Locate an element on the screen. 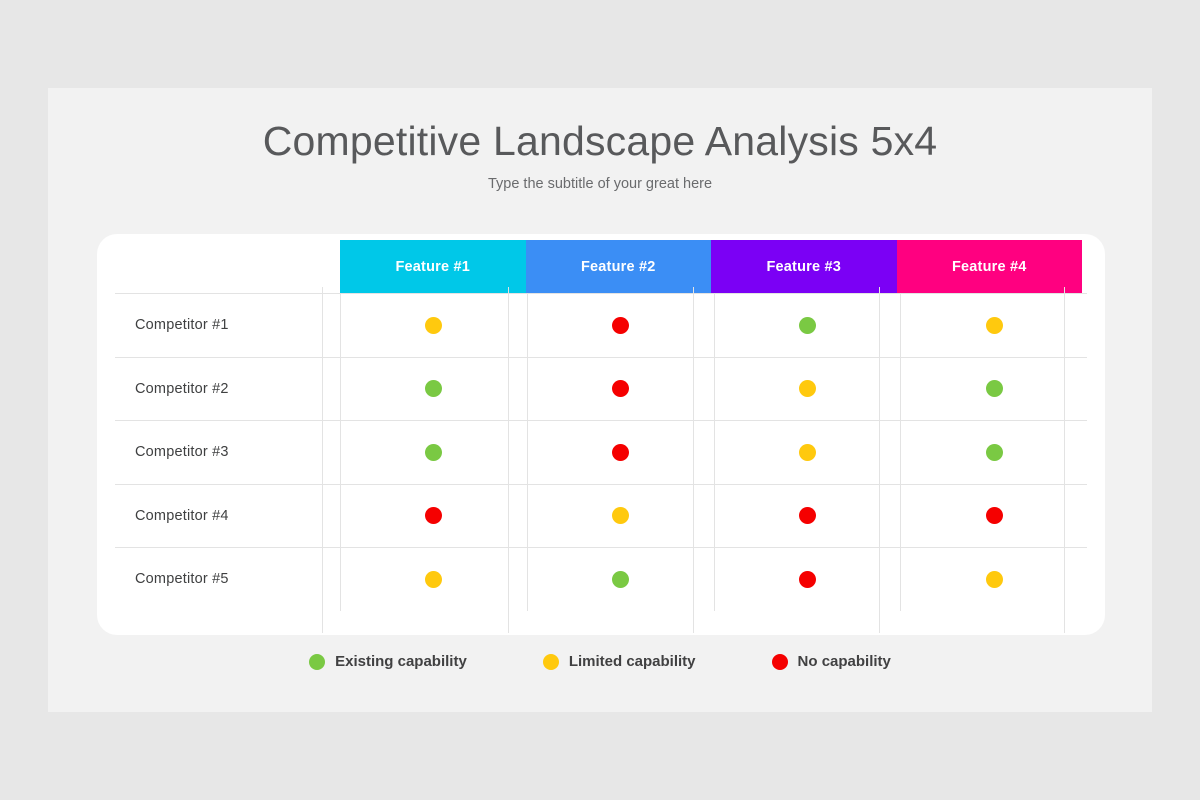  legend-label: Existing capability is located at coordinates (401, 661).